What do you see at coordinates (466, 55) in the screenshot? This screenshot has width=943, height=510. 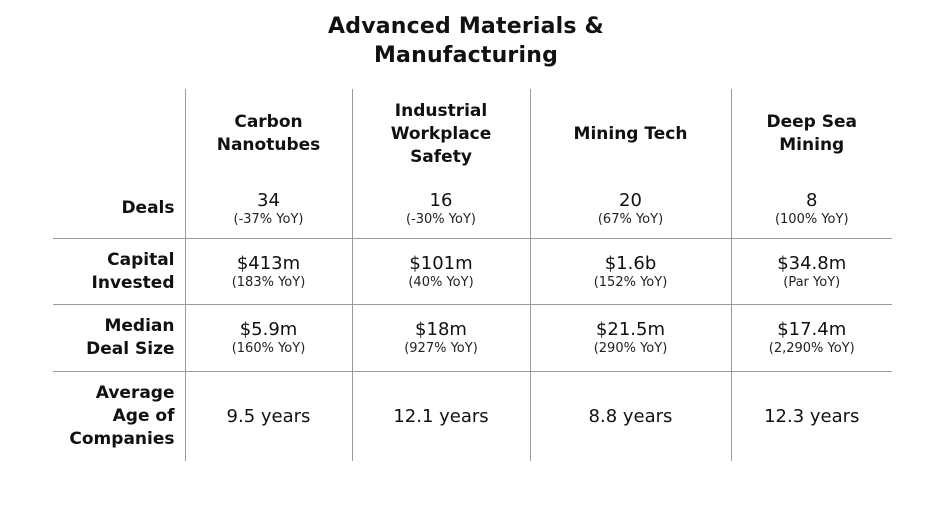 I see `title-line-2: Manufacturing` at bounding box center [466, 55].